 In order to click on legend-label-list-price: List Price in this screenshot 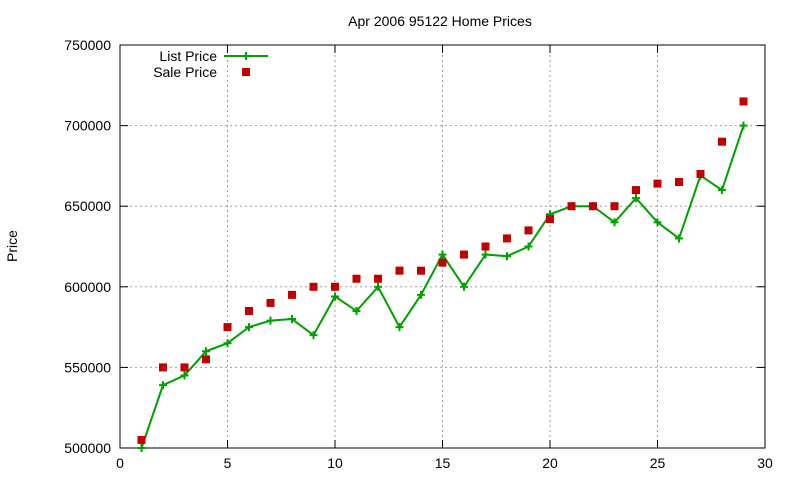, I will do `click(188, 56)`.